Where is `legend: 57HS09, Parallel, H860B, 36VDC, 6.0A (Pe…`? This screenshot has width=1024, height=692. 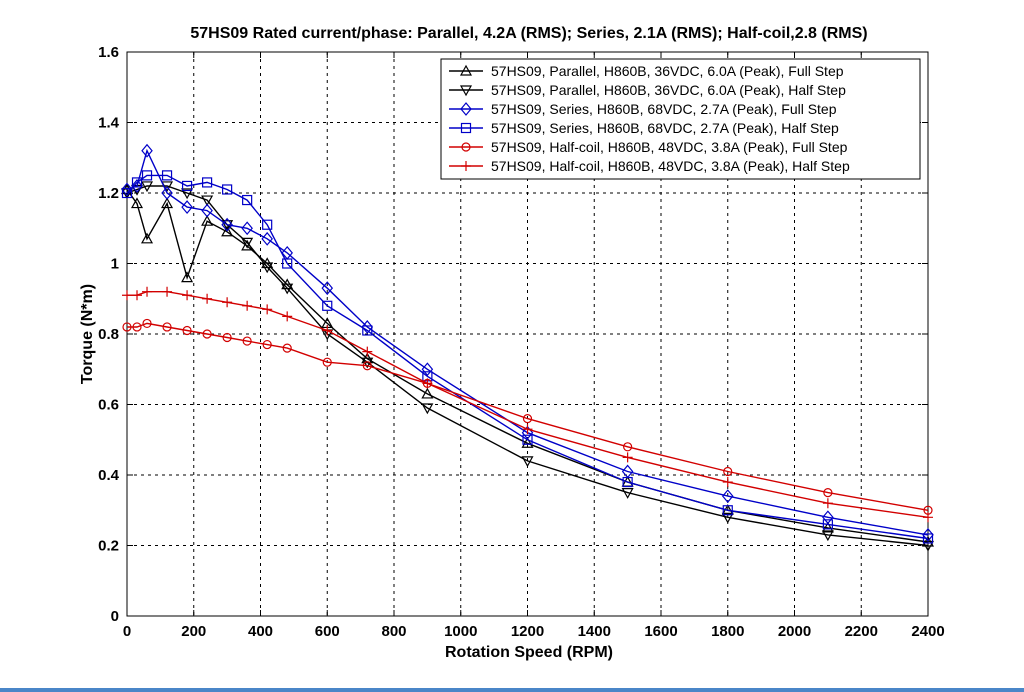
legend: 57HS09, Parallel, H860B, 36VDC, 6.0A (Pe… is located at coordinates (680, 119).